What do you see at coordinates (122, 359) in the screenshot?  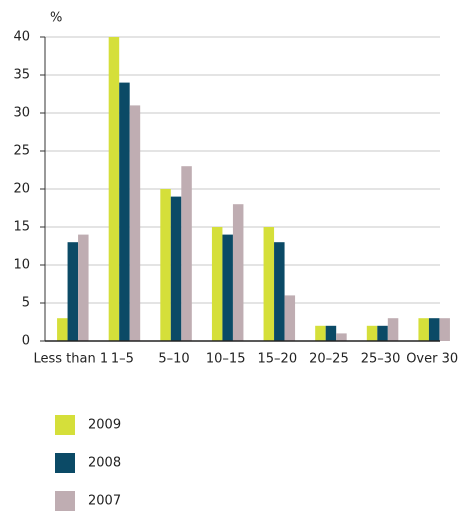 I see `x-tick-label: 1–5` at bounding box center [122, 359].